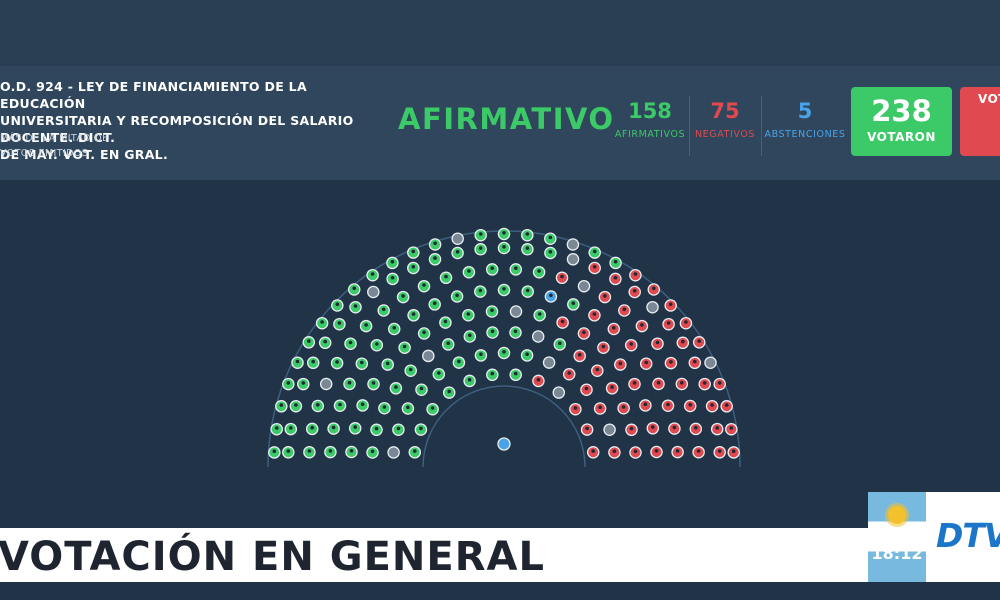 This screenshot has height=600, width=1000. Describe the element at coordinates (897, 515) in the screenshot. I see `sun-of-may-icon` at that location.